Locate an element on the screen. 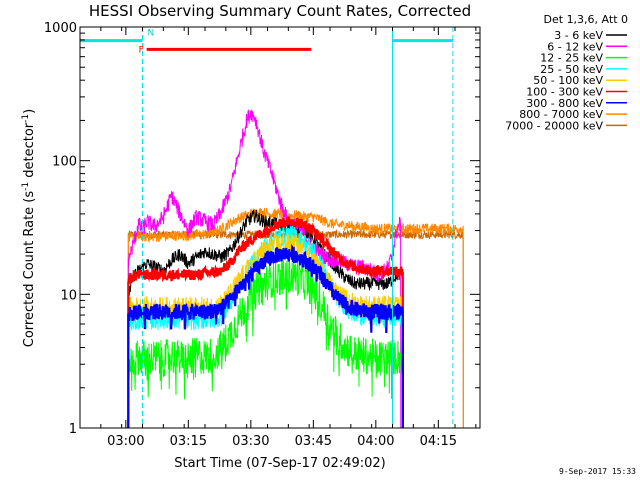 This screenshot has height=480, width=640. y-axis-label-sup2: -1 is located at coordinates (26, 118).